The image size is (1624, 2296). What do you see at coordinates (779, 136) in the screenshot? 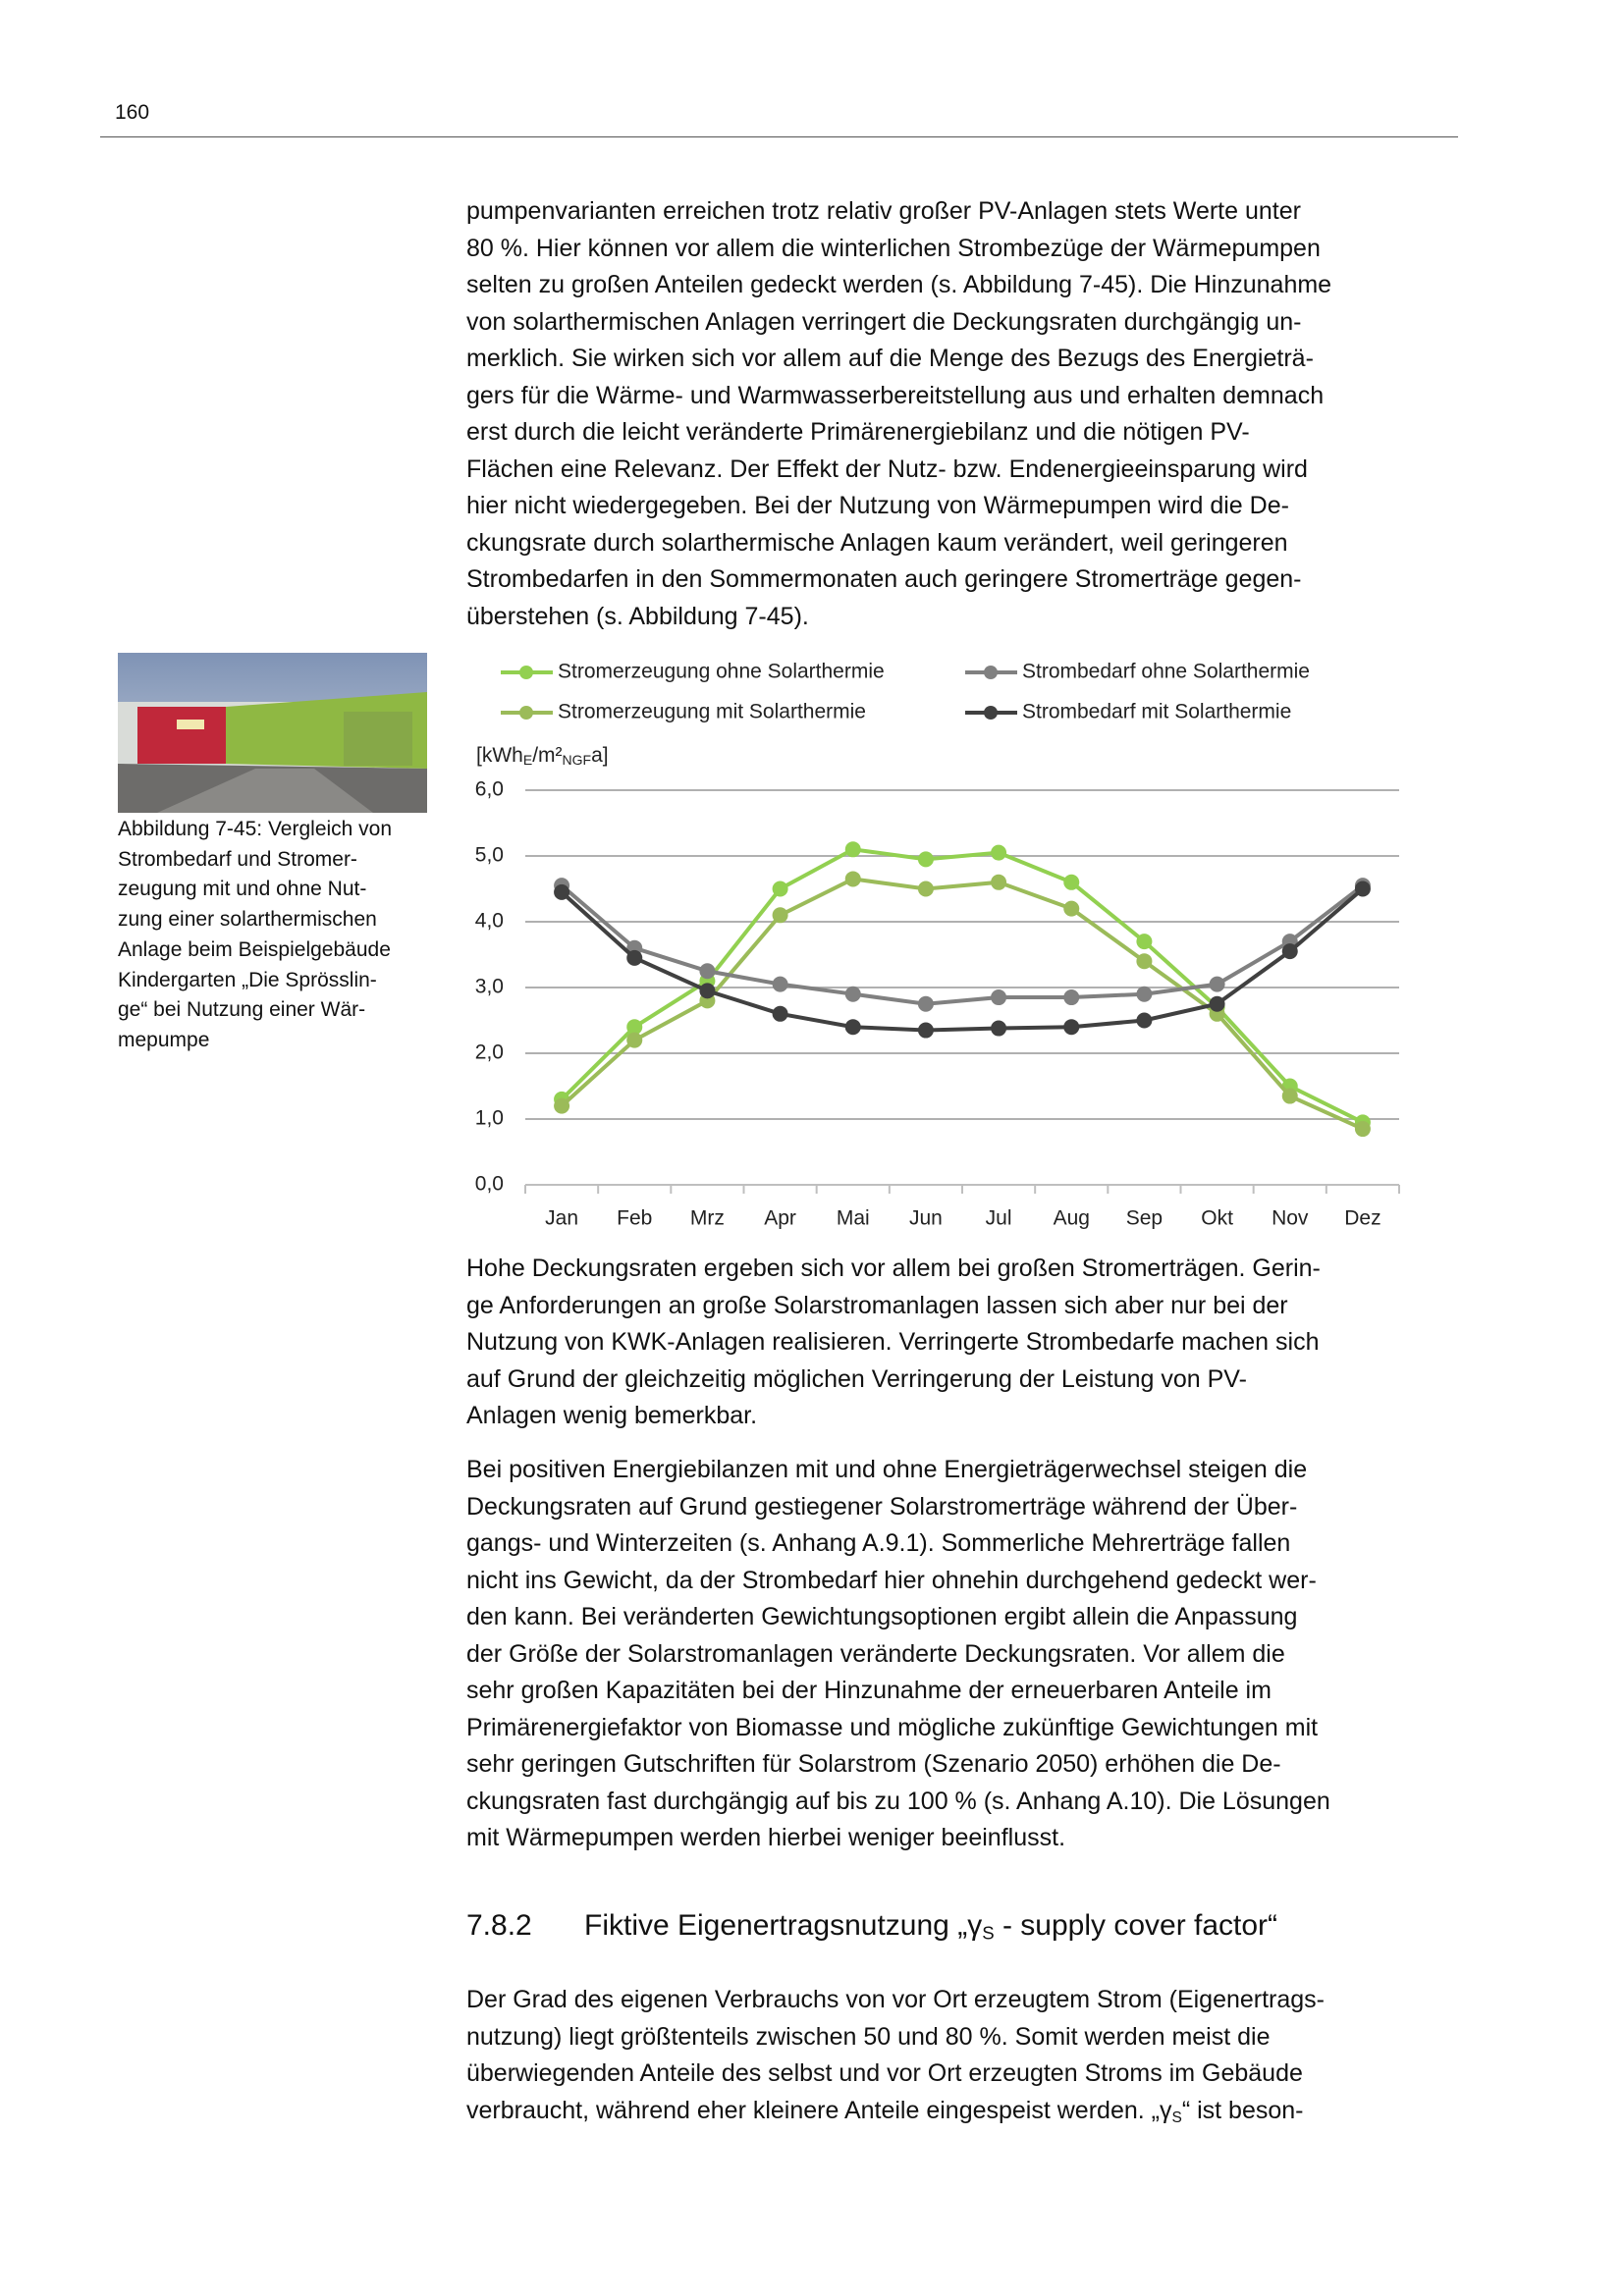
I see `header-rule` at bounding box center [779, 136].